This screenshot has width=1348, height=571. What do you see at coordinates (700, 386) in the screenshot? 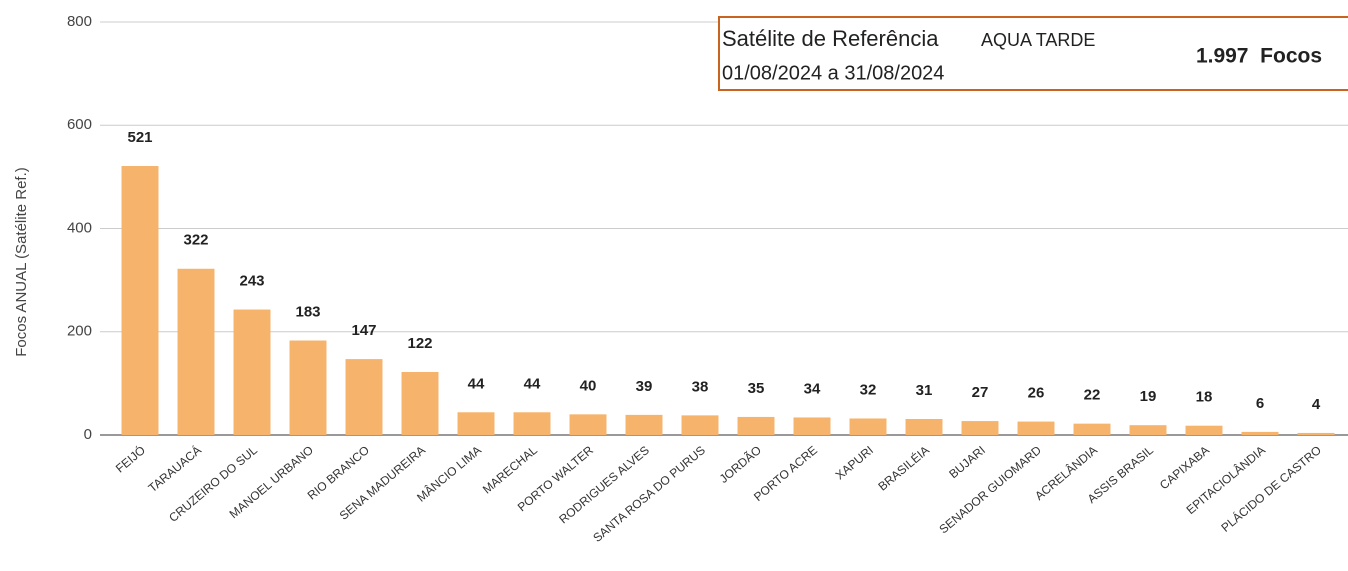
I see `data-label: 38` at bounding box center [700, 386].